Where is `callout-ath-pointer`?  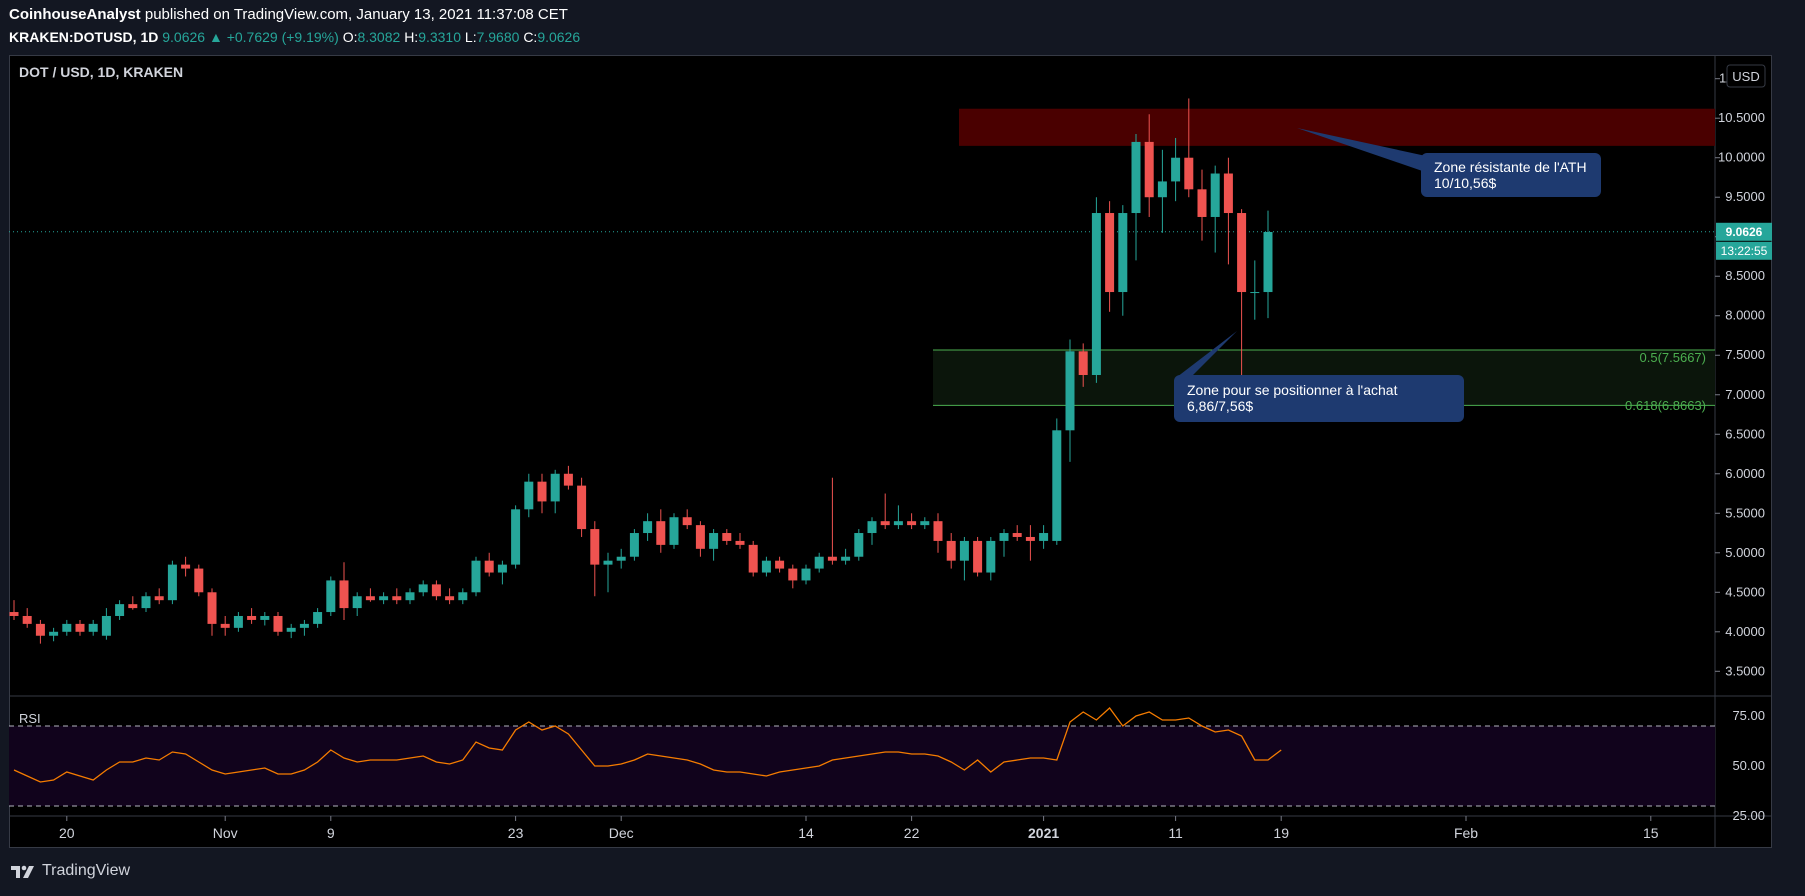
callout-ath-pointer is located at coordinates (1373, 151).